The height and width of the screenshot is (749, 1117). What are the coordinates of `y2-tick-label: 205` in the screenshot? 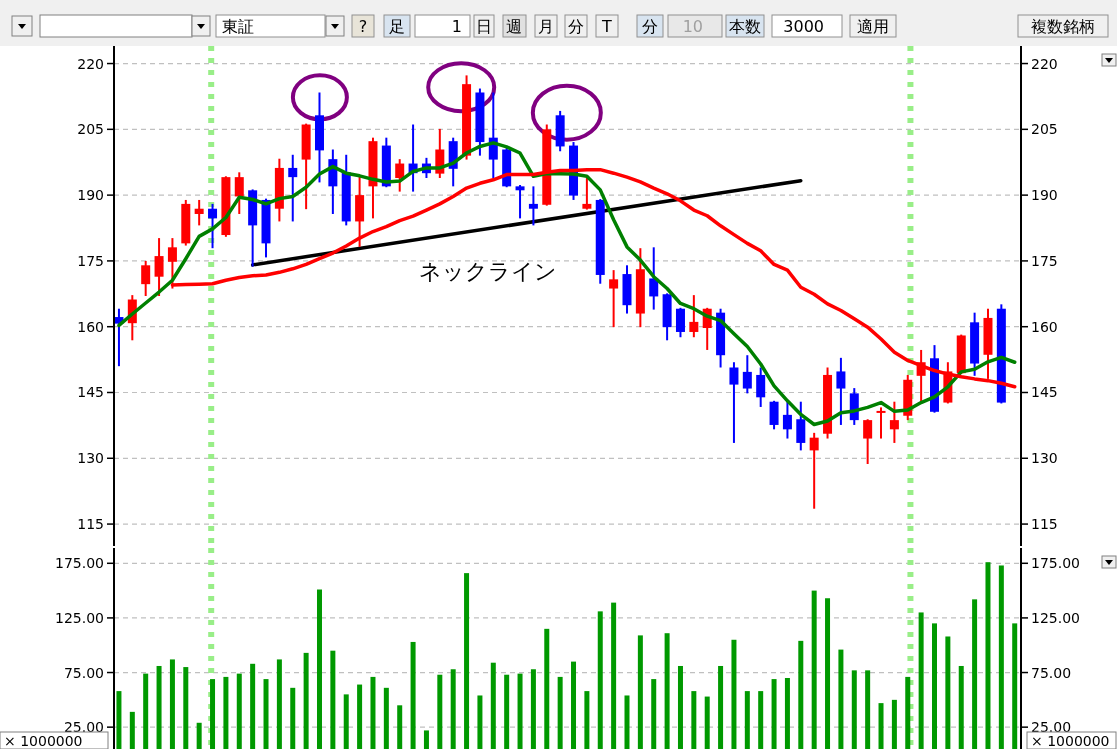 It's located at (1044, 129).